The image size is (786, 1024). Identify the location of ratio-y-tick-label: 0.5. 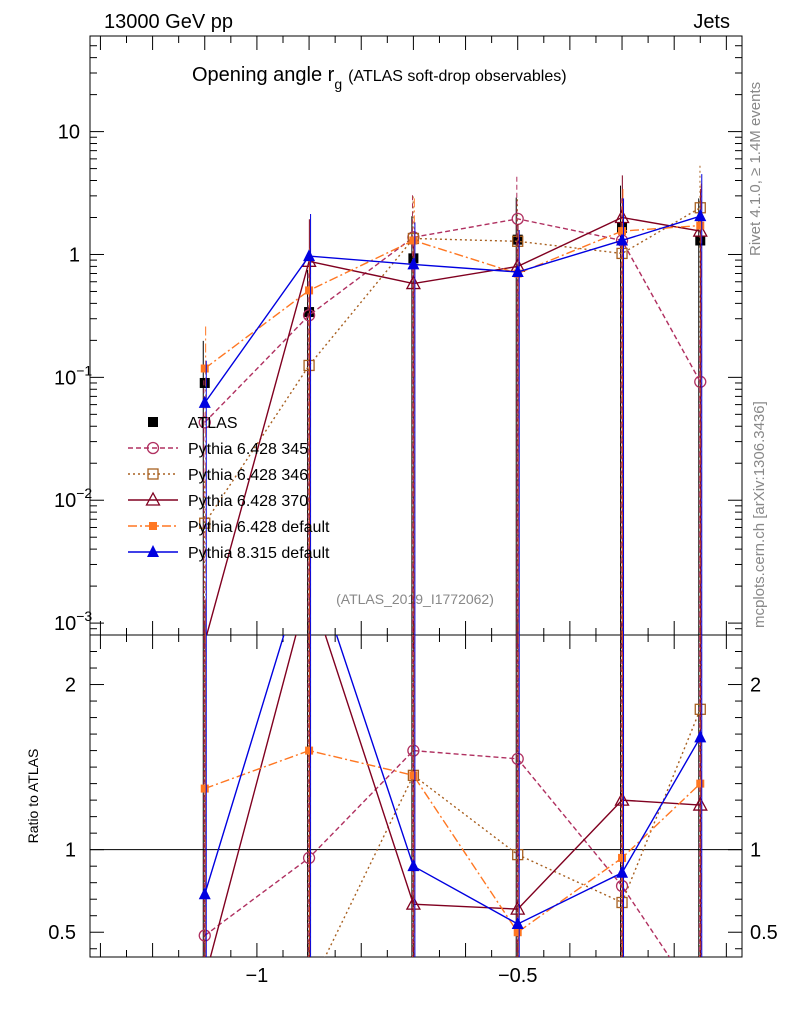
(62, 933).